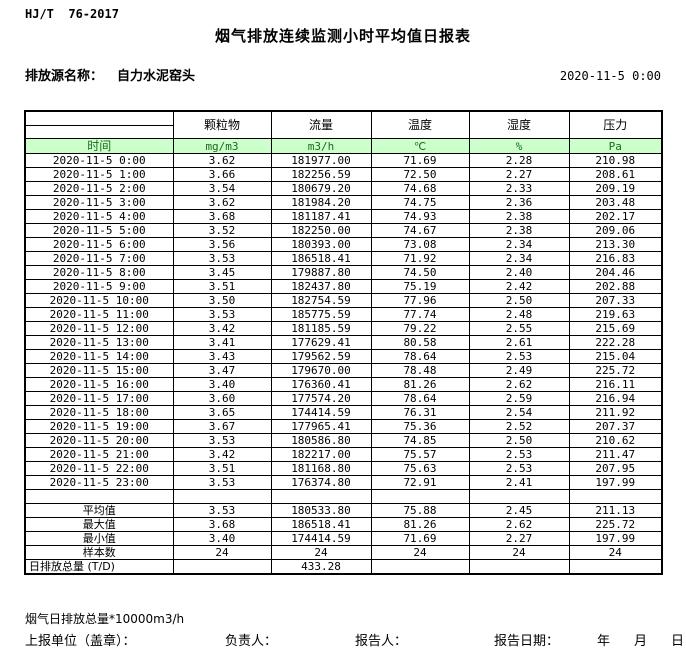 The height and width of the screenshot is (653, 686). Describe the element at coordinates (321, 552) in the screenshot. I see `value-cell: 24` at that location.